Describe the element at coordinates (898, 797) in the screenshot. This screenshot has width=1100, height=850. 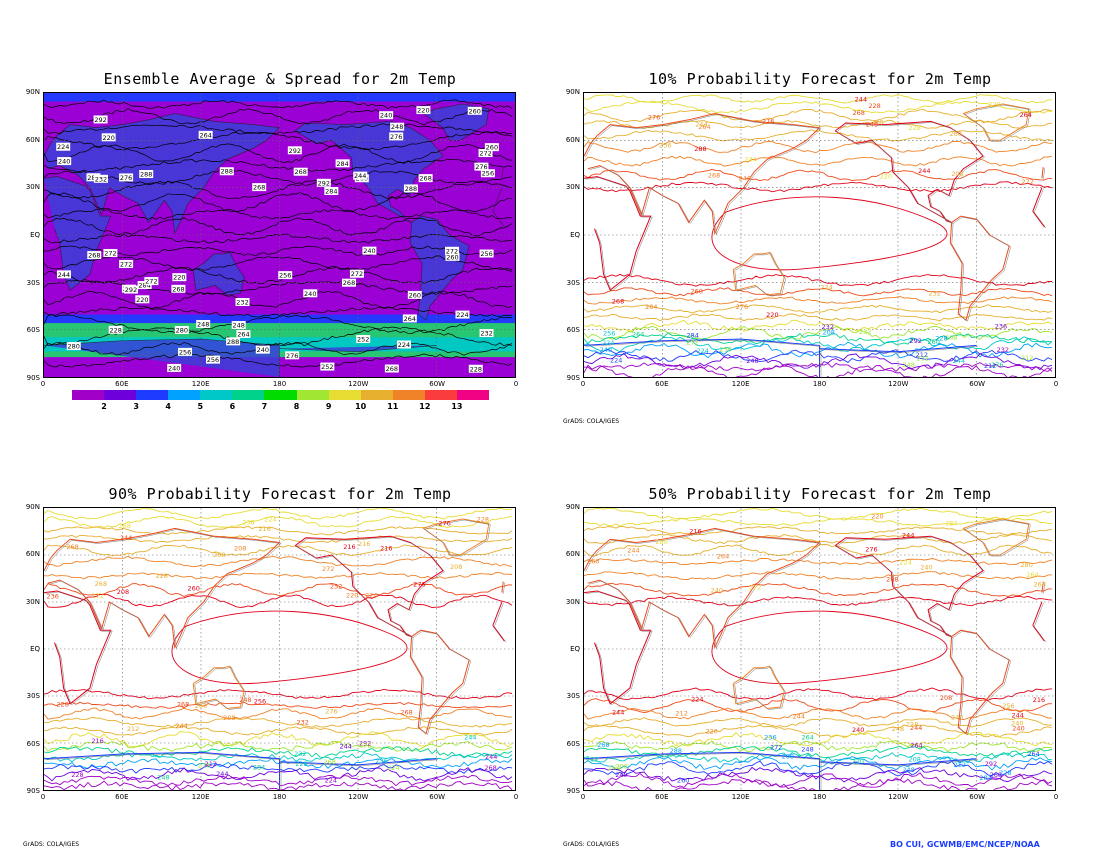
I see `longitude-label: 120W` at that location.